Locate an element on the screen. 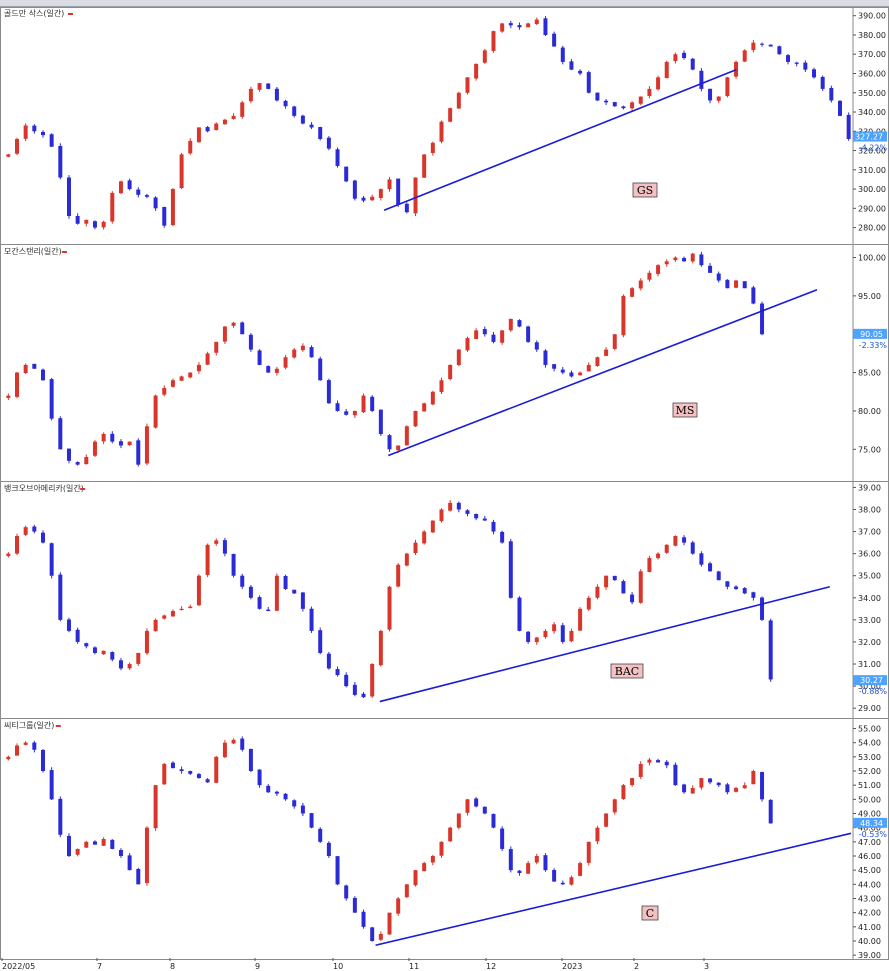  trendline is located at coordinates (604, 644).